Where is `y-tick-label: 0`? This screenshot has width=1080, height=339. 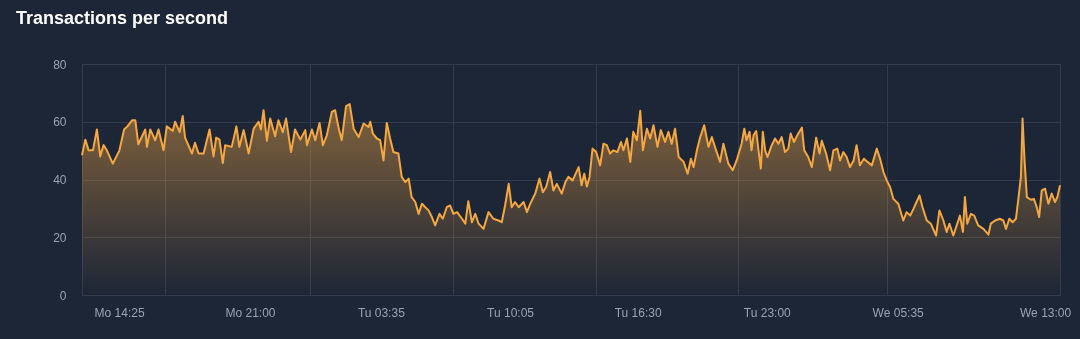
y-tick-label: 0 is located at coordinates (63, 295).